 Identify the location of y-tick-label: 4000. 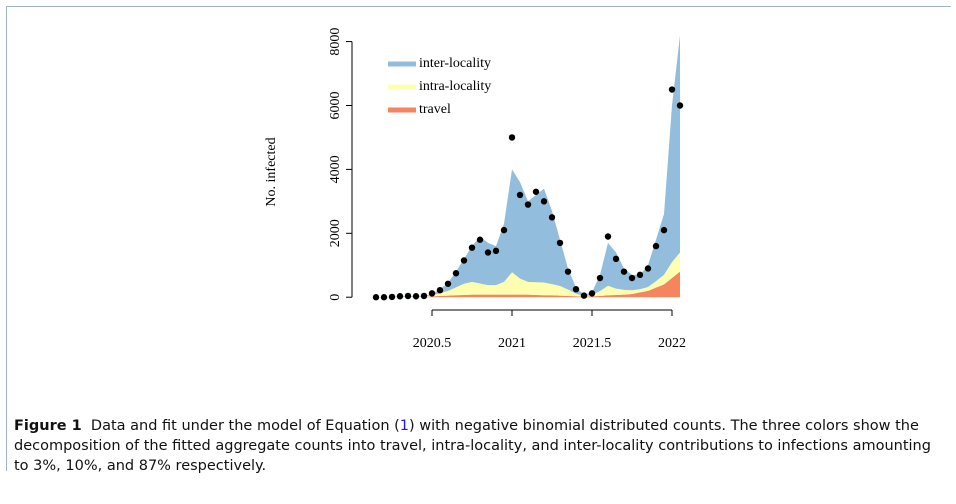
(335, 169).